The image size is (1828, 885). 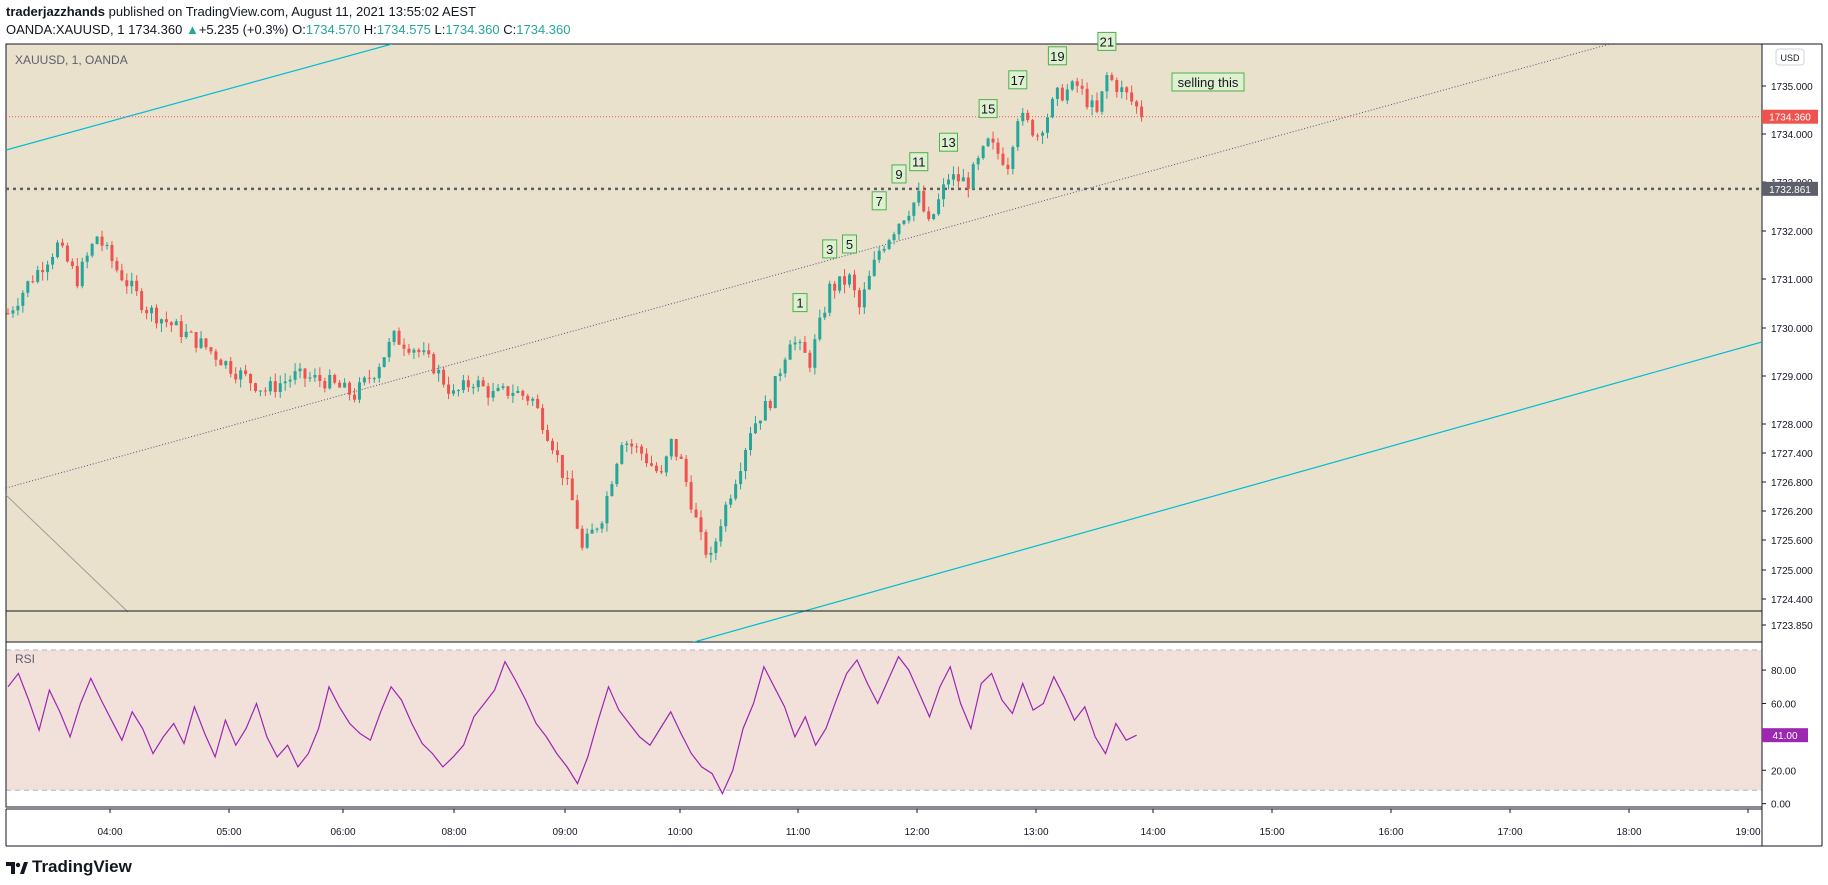 I want to click on annotation-text: selling this, so click(x=1208, y=82).